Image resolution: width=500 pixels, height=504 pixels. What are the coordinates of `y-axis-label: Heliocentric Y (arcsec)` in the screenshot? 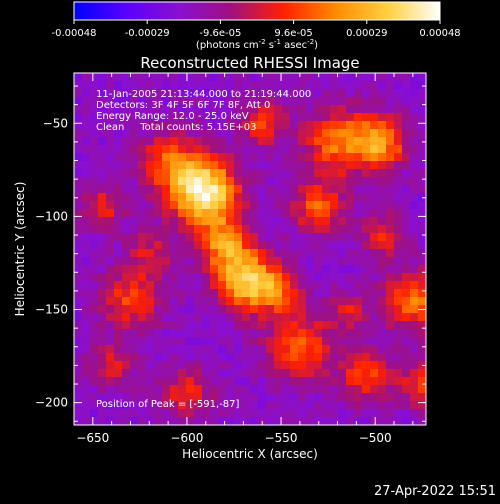 It's located at (20, 249).